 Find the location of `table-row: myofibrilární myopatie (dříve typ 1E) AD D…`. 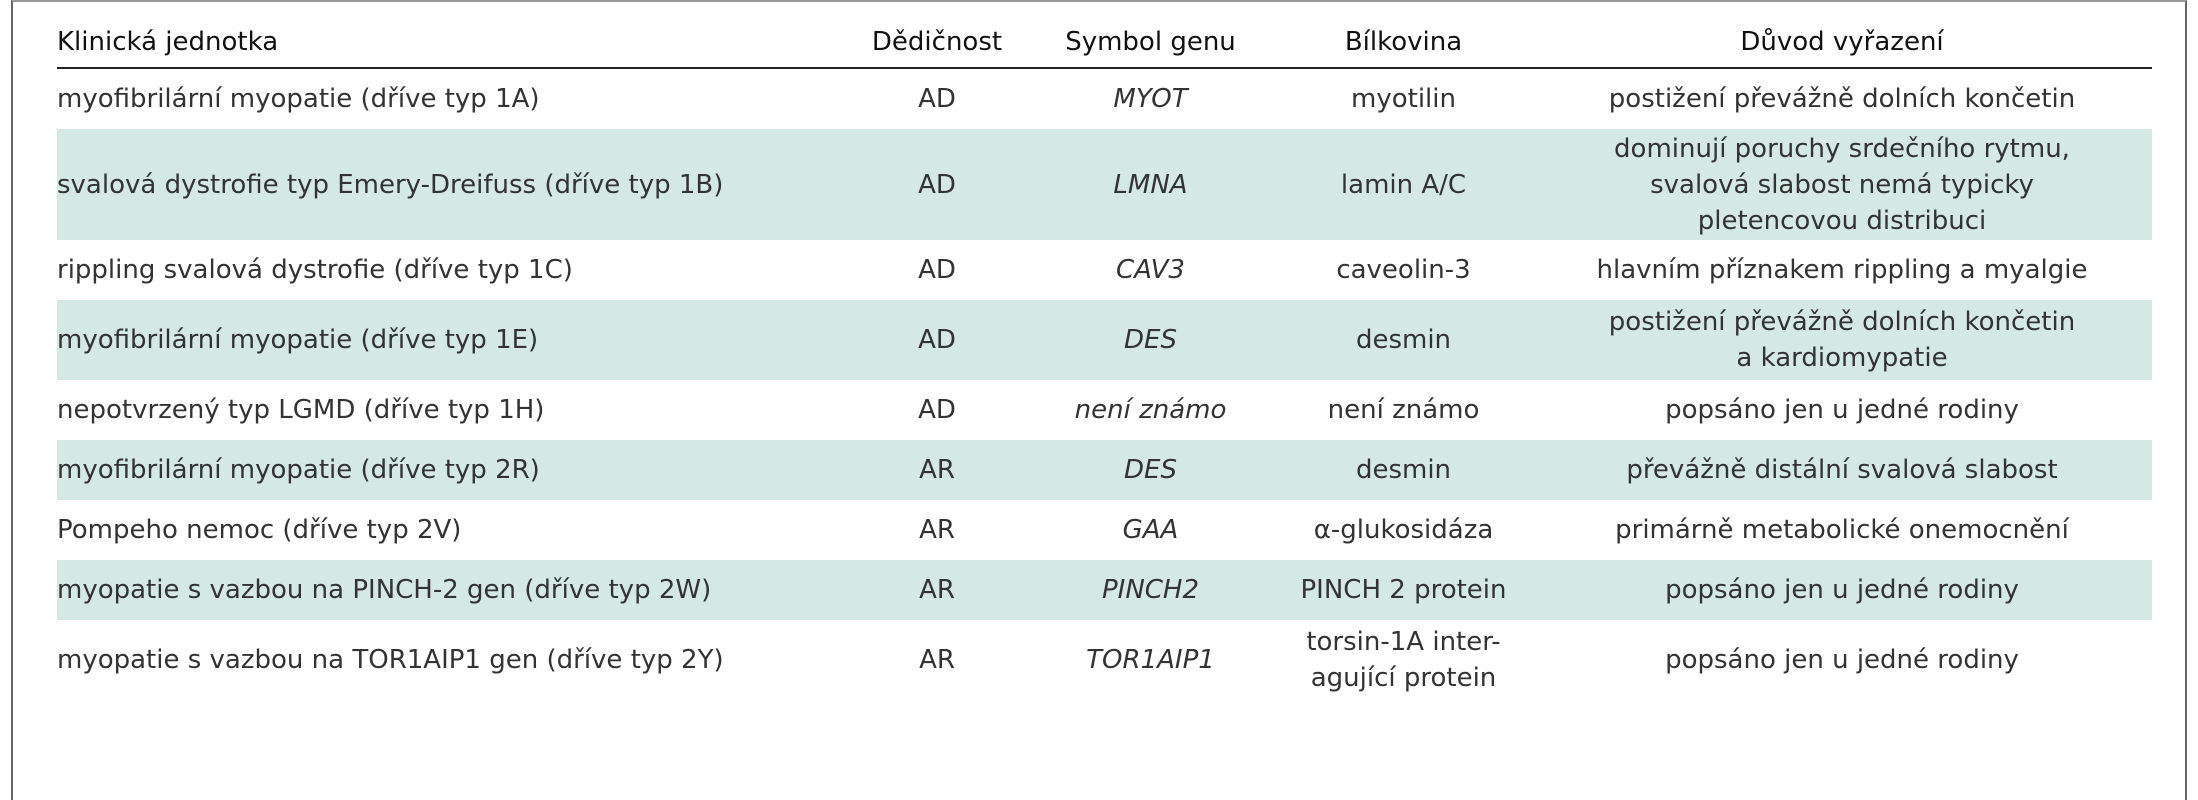

table-row: myofibrilární myopatie (dříve typ 1E) AD D… is located at coordinates (1104, 340).